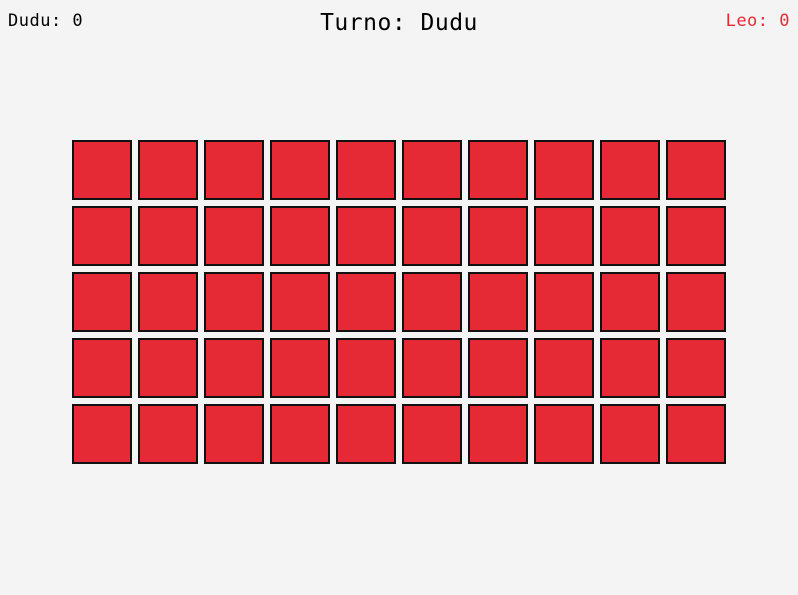 The width and height of the screenshot is (798, 595). I want to click on player-leo-score: Leo: 0, so click(757, 21).